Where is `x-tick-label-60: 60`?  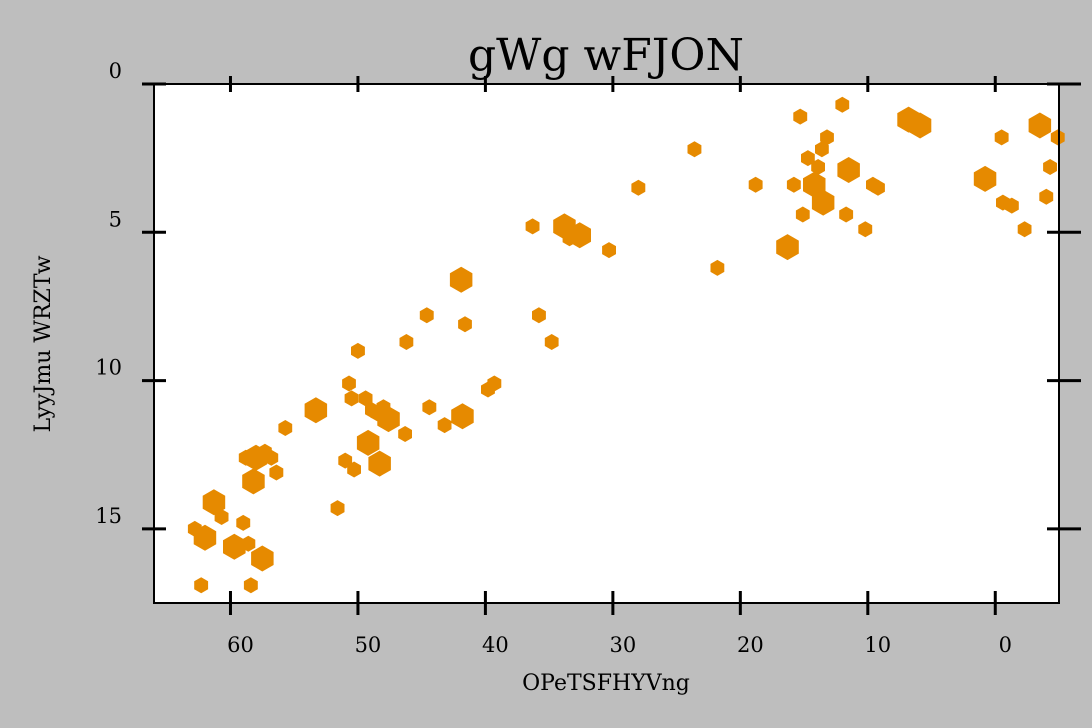 x-tick-label-60: 60 is located at coordinates (240, 645).